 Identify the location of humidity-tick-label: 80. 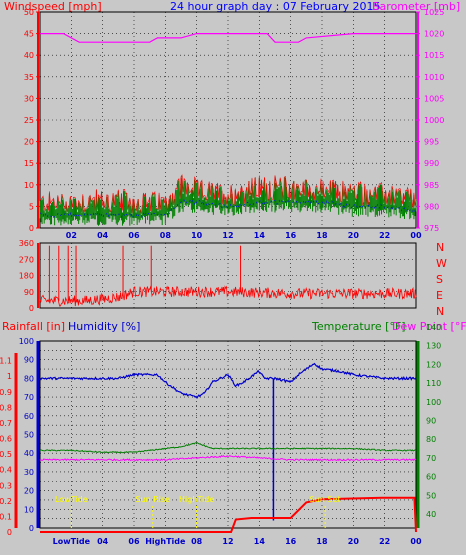
(29, 378).